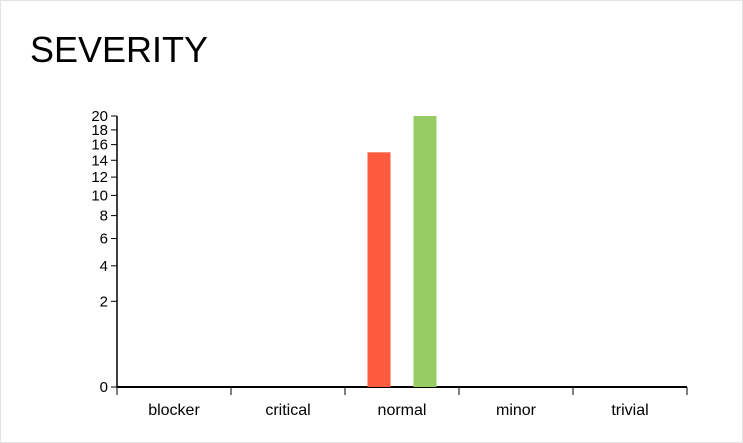  Describe the element at coordinates (99, 145) in the screenshot. I see `y-tick-label: 16` at that location.